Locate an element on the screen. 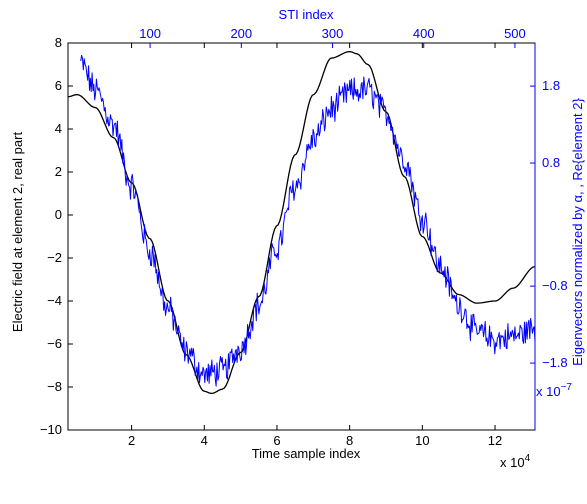 This screenshot has width=587, height=504. top-x-axis-label: STI index is located at coordinates (306, 14).